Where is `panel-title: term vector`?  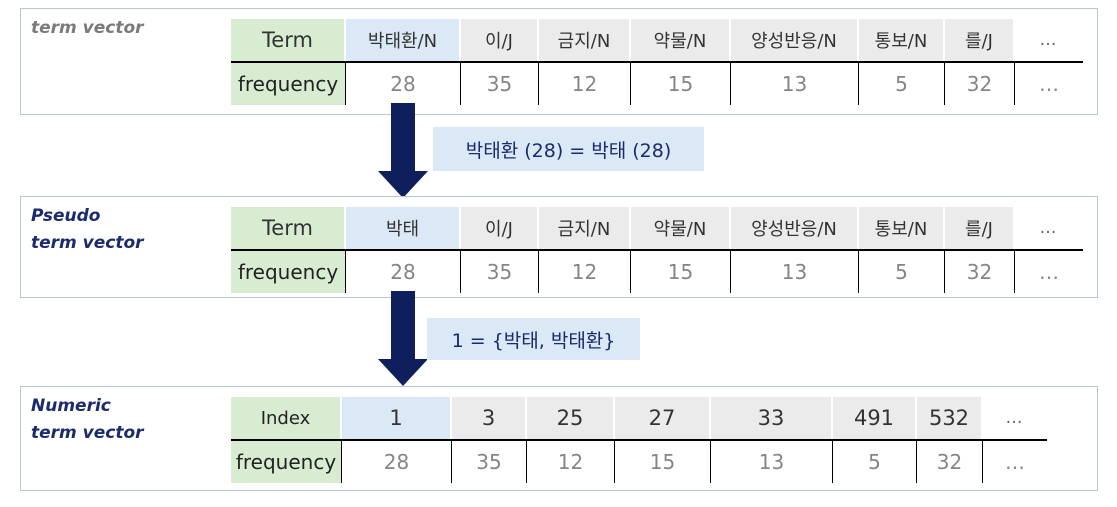
panel-title: term vector is located at coordinates (87, 28).